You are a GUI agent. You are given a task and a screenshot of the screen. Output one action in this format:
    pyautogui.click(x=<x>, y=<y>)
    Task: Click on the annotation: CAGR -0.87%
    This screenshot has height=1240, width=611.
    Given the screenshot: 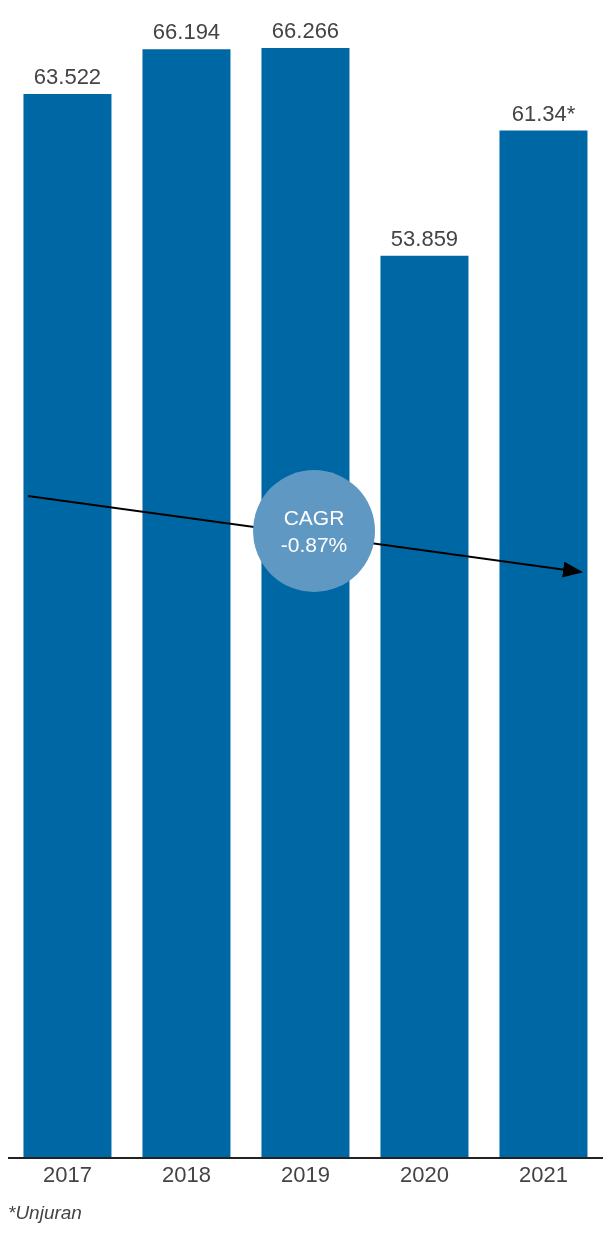 What is the action you would take?
    pyautogui.click(x=314, y=531)
    